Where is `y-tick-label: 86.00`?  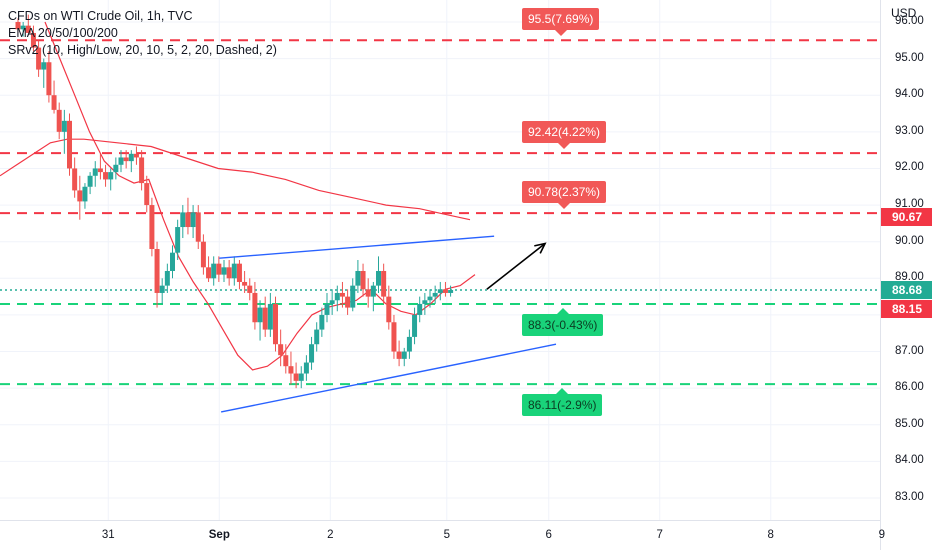
y-tick-label: 86.00 is located at coordinates (909, 387).